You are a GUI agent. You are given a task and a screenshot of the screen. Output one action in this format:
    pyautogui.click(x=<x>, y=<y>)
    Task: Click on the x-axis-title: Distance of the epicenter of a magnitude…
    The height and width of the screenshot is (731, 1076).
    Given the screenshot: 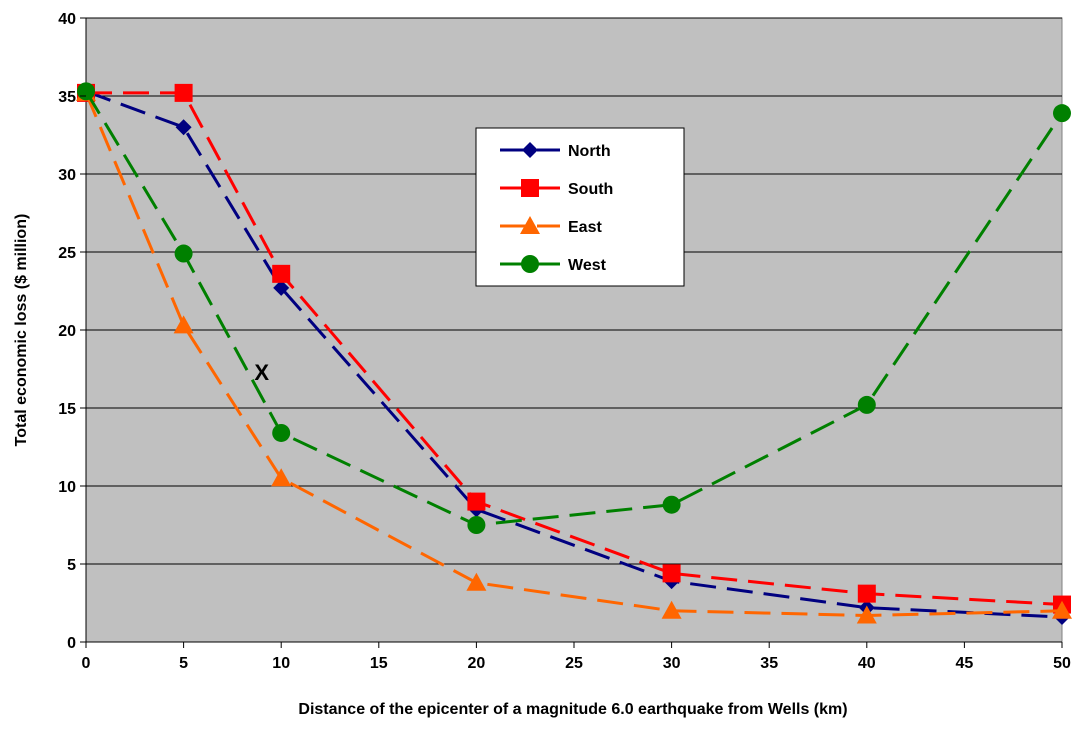 What is the action you would take?
    pyautogui.click(x=572, y=709)
    